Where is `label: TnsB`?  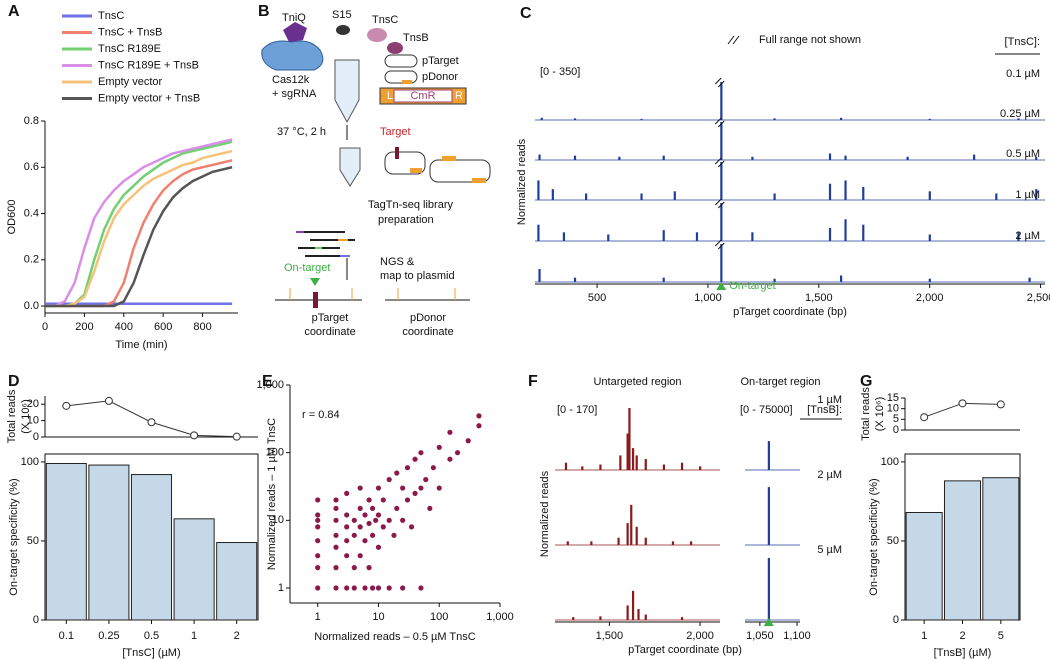 label: TnsB is located at coordinates (416, 38).